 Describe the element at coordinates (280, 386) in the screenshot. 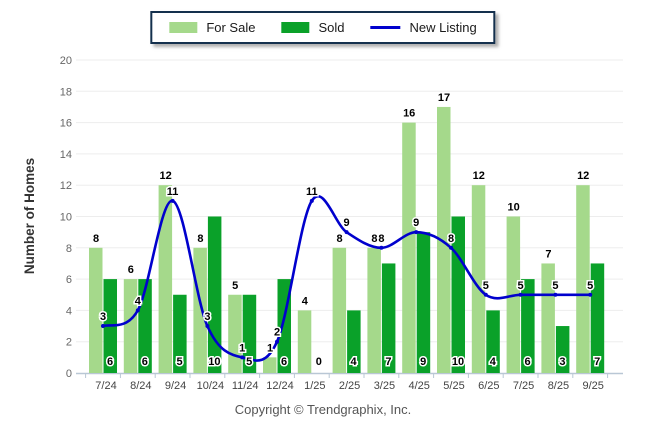

I see `x-tick-label: 12/24` at that location.